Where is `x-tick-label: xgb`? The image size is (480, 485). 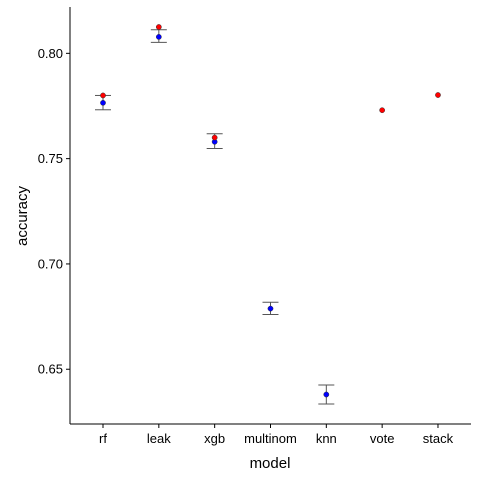
x-tick-label: xgb is located at coordinates (214, 438).